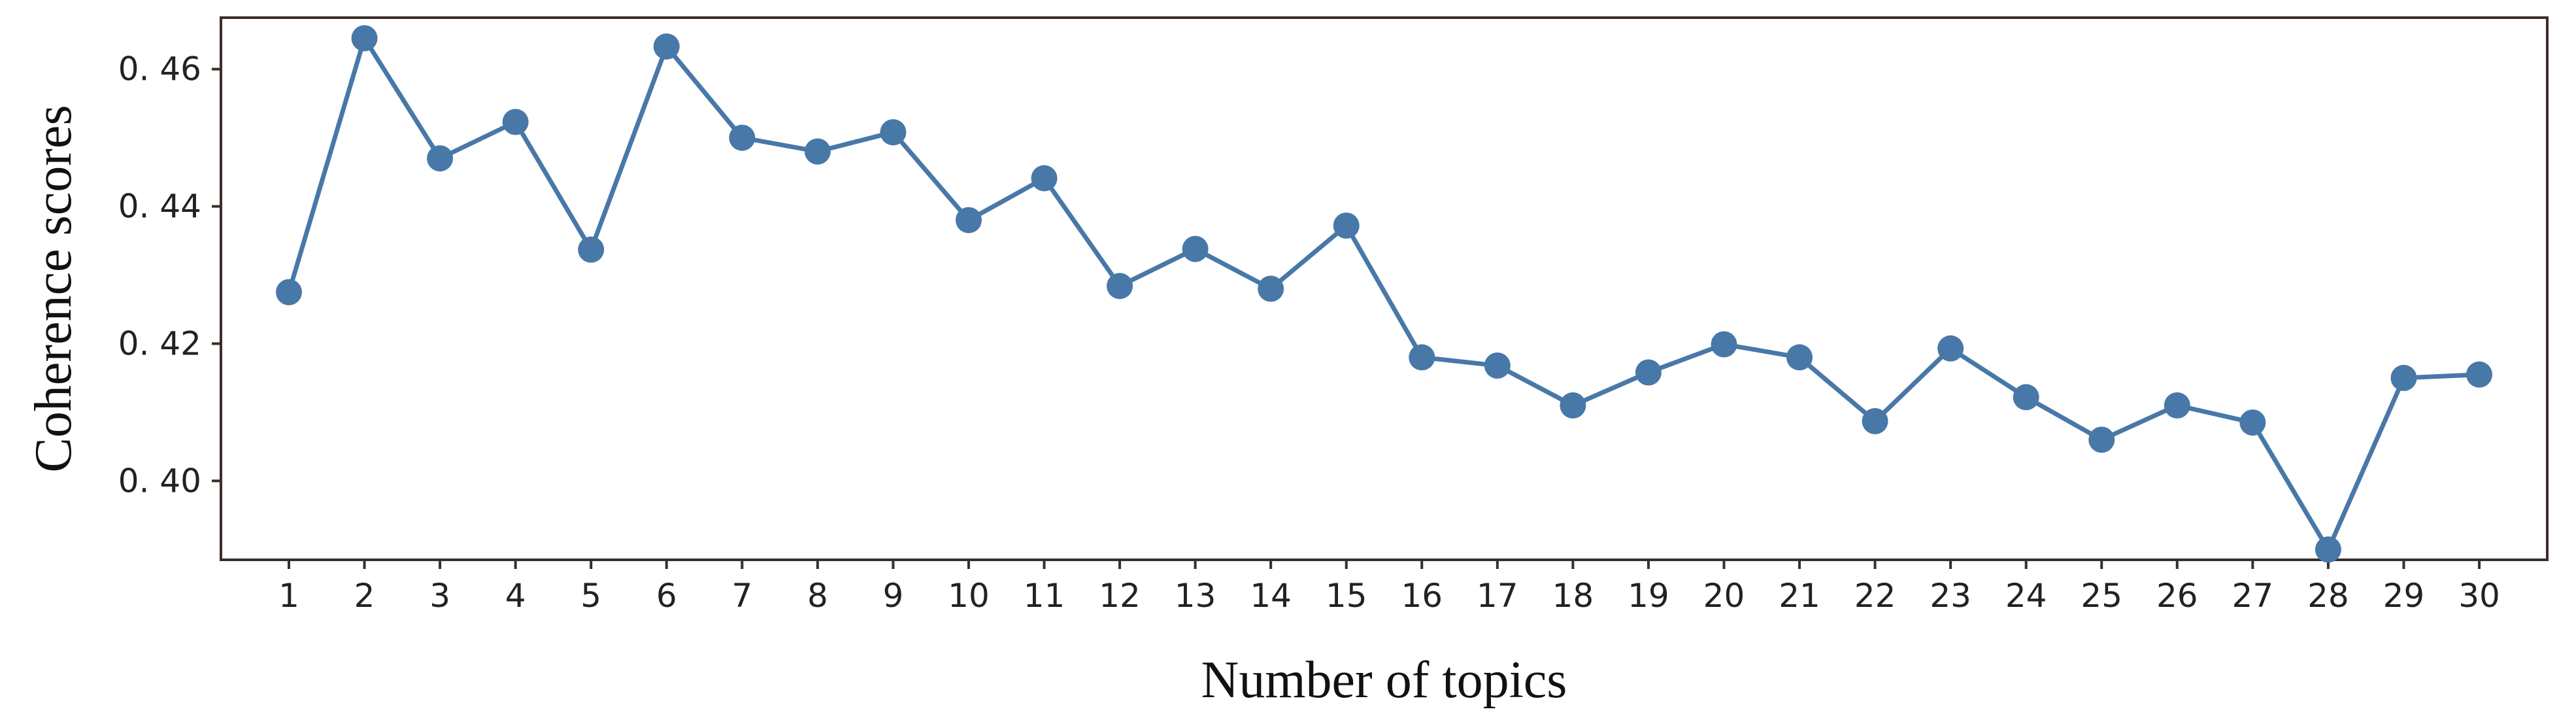 The width and height of the screenshot is (2576, 722). What do you see at coordinates (818, 596) in the screenshot?
I see `x-tick-label: 8` at bounding box center [818, 596].